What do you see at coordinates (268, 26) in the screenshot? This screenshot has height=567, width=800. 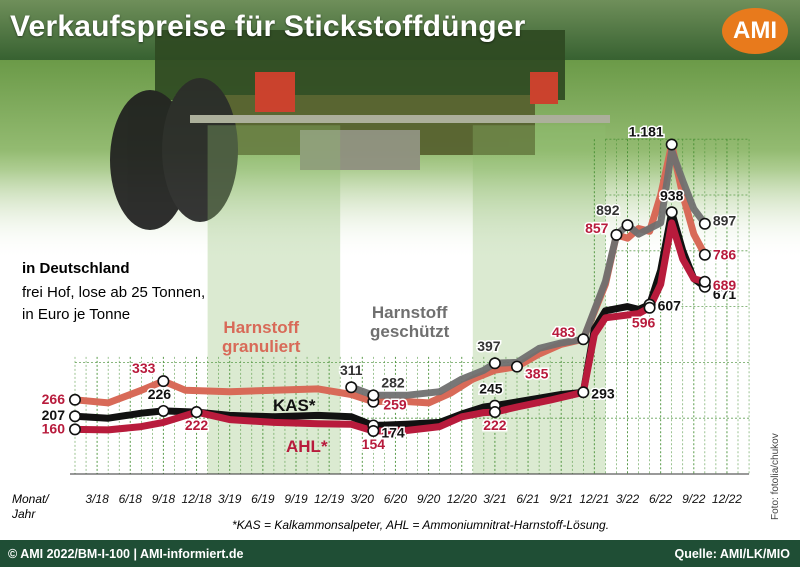 I see `chart-title: Verkaufspreise für Stickstoffdünger` at bounding box center [268, 26].